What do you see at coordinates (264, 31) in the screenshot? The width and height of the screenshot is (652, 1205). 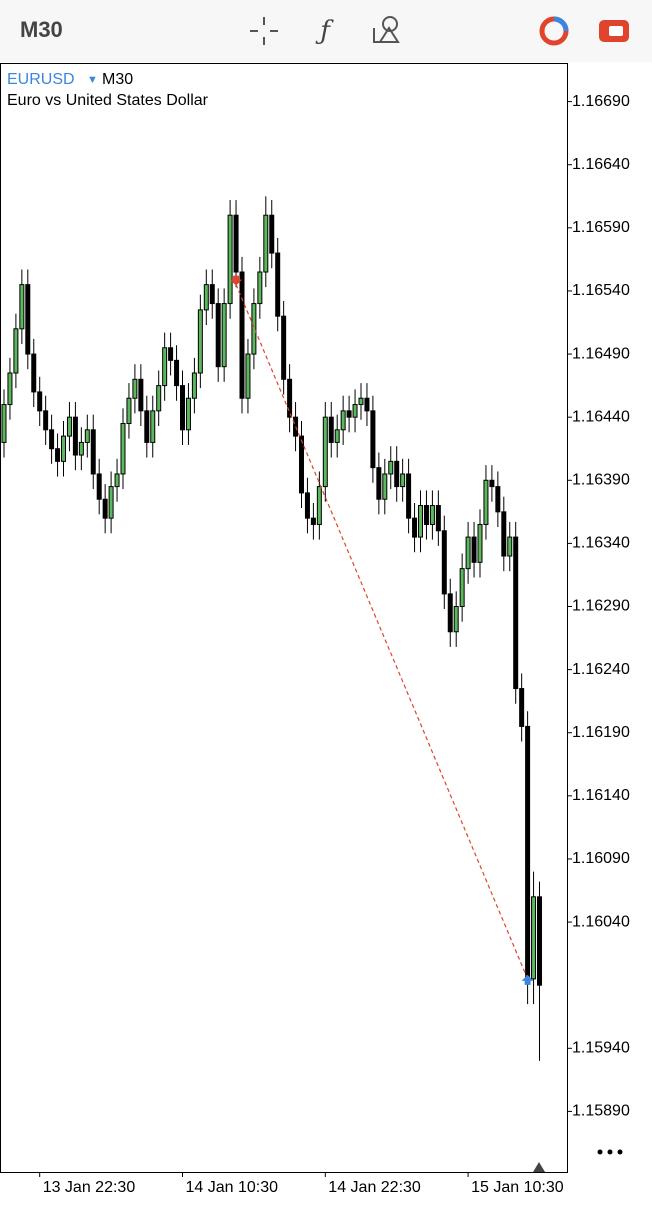 I see `crosshair-icon` at bounding box center [264, 31].